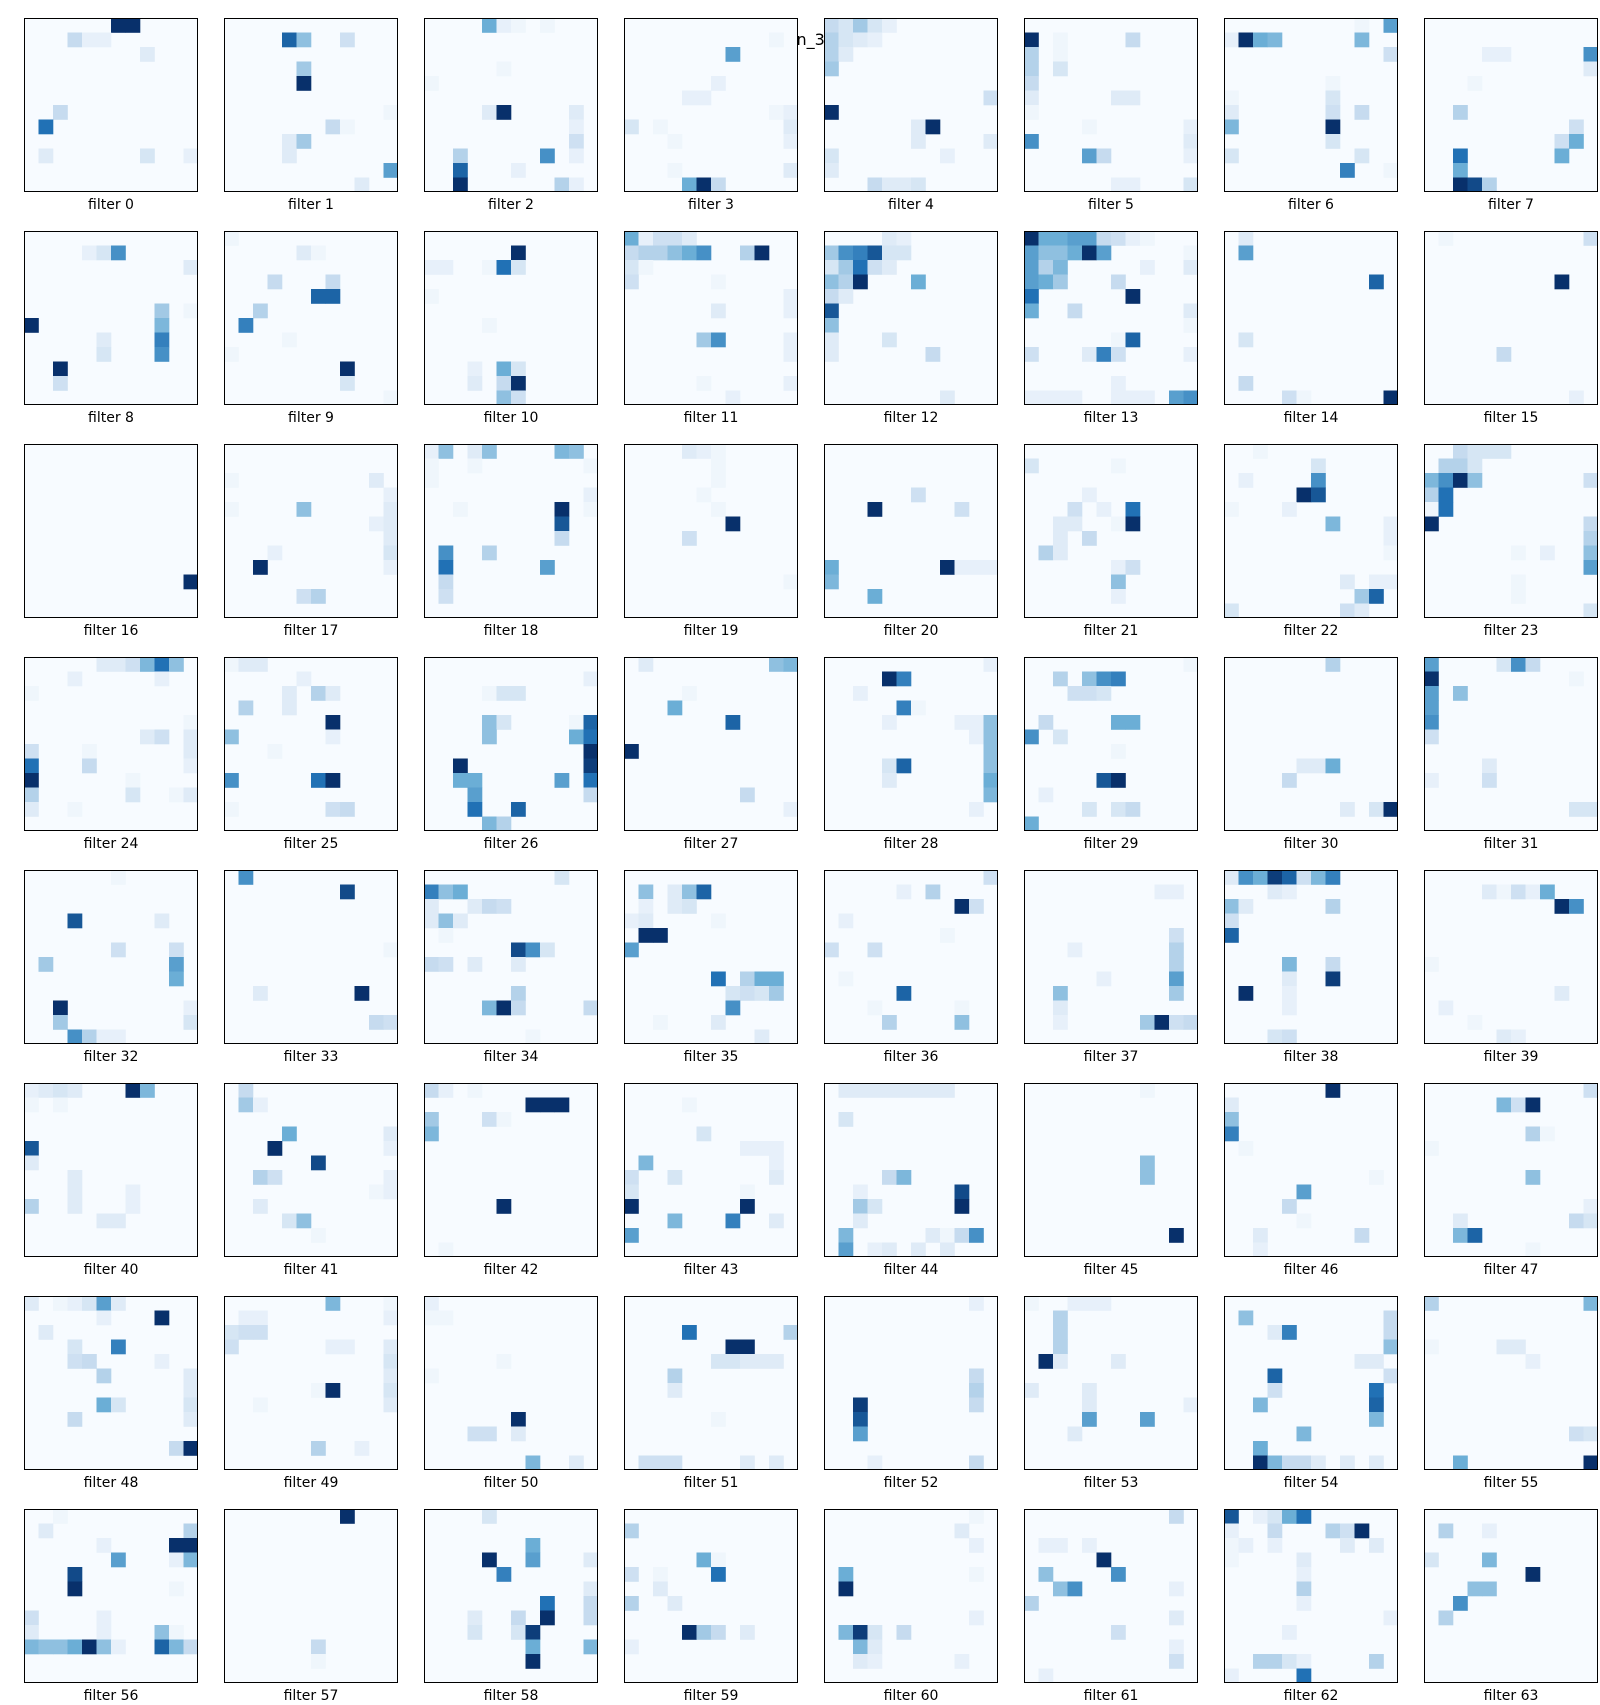  Describe the element at coordinates (711, 744) in the screenshot. I see `heatmap-background` at that location.